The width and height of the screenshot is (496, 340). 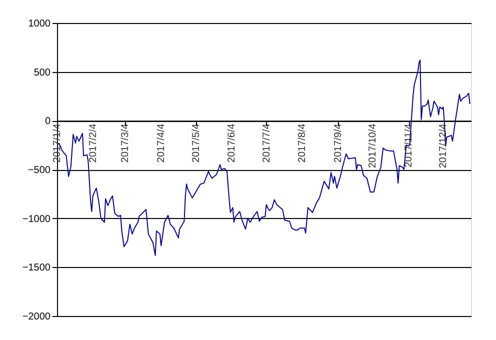 What do you see at coordinates (373, 145) in the screenshot?
I see `x-tick-label: 2017/10/4` at bounding box center [373, 145].